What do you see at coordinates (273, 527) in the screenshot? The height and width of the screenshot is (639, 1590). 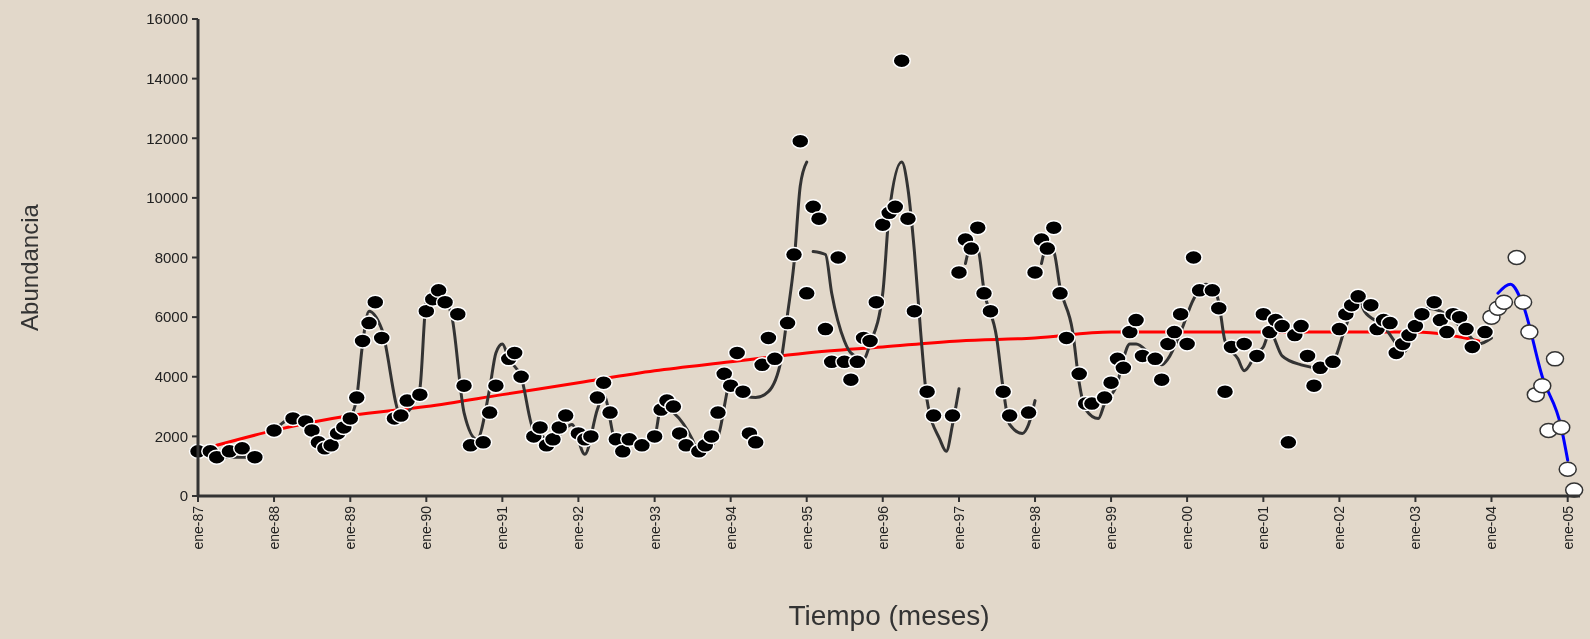 I see `x-tick-label: ene-88` at bounding box center [273, 527].